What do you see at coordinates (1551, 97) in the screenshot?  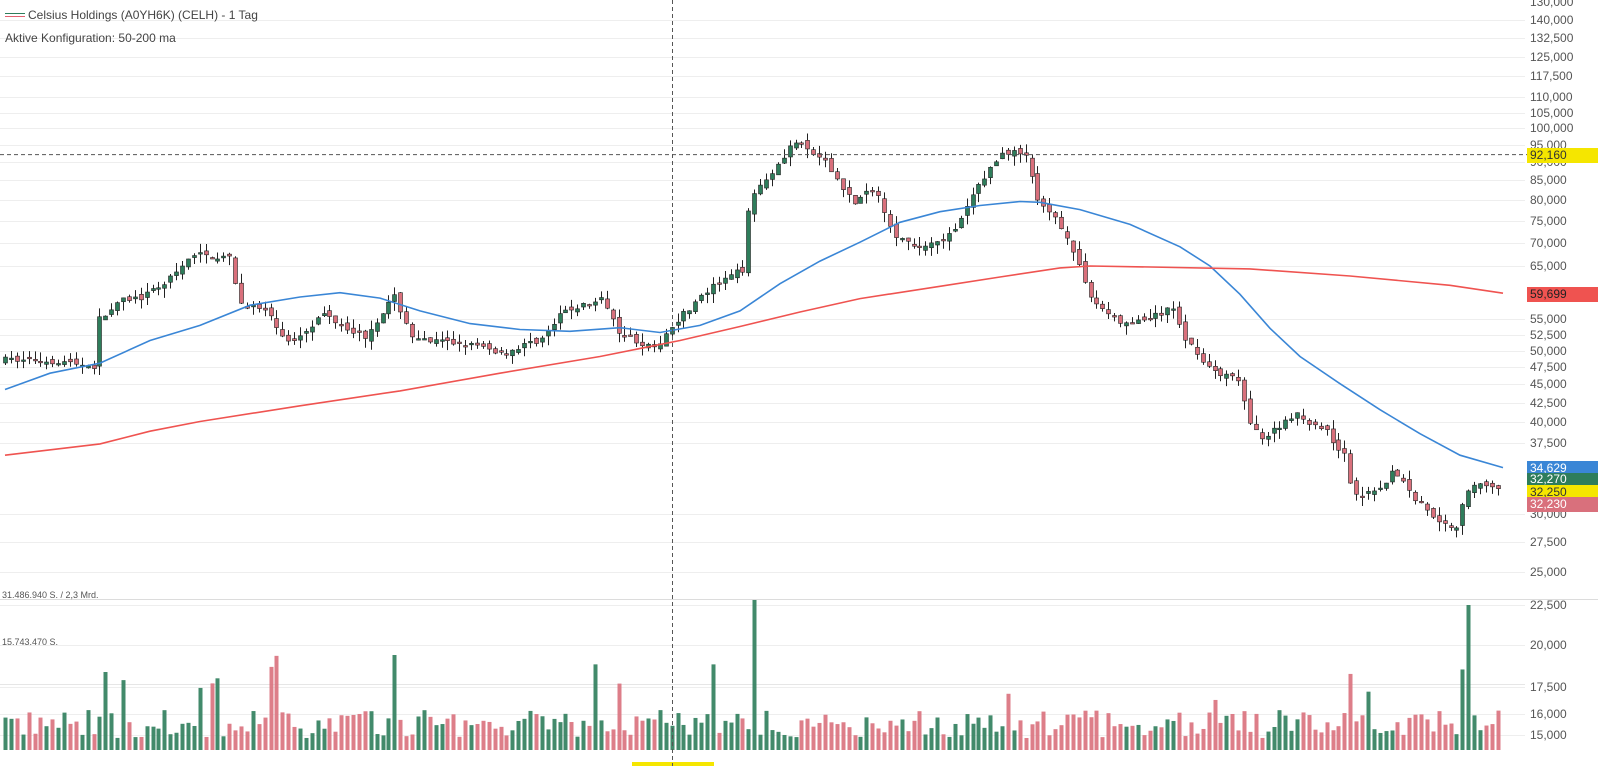 I see `axis-tick-label: 110,000` at bounding box center [1551, 97].